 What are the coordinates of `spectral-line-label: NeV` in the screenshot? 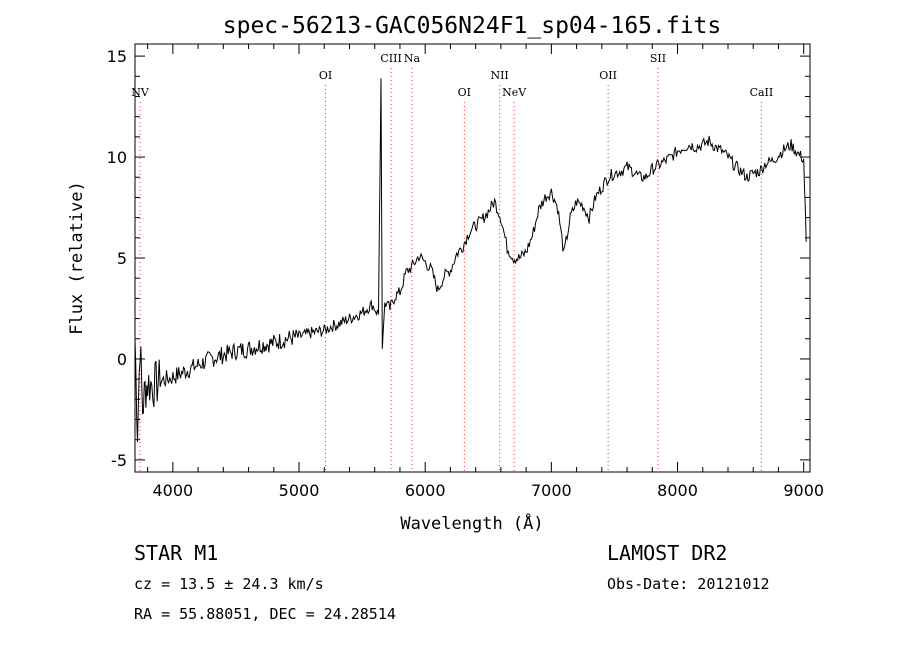 It's located at (514, 92).